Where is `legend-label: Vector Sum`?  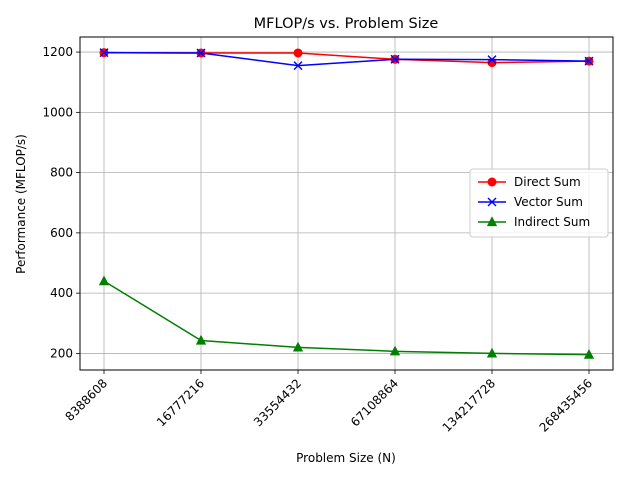
legend-label: Vector Sum is located at coordinates (548, 202).